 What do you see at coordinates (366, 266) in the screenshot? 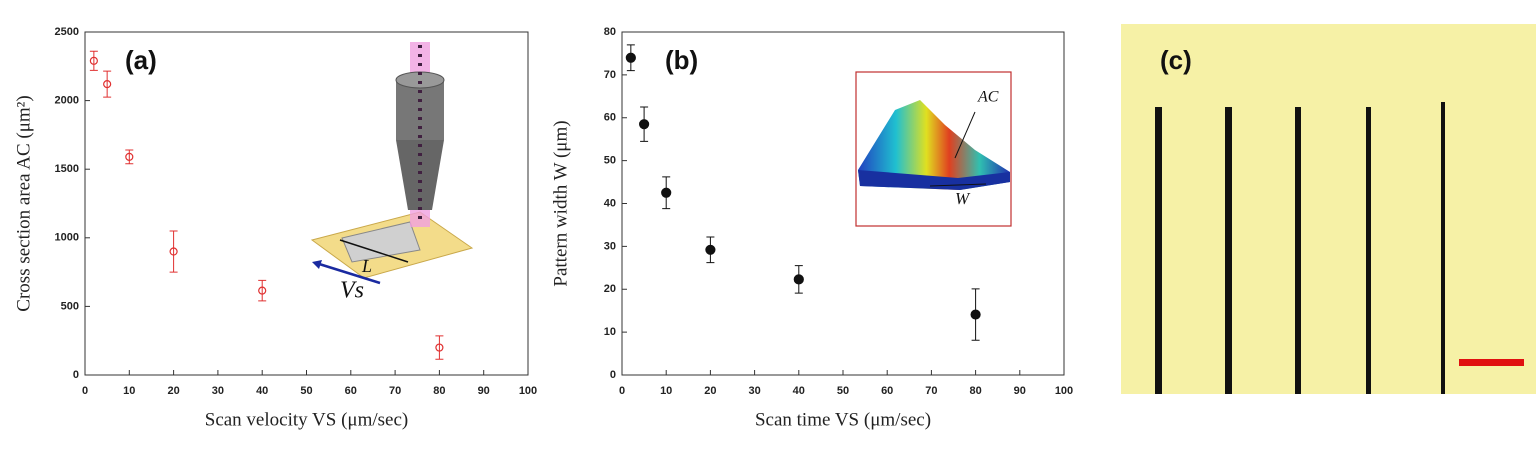
I see `annotation: L` at bounding box center [366, 266].